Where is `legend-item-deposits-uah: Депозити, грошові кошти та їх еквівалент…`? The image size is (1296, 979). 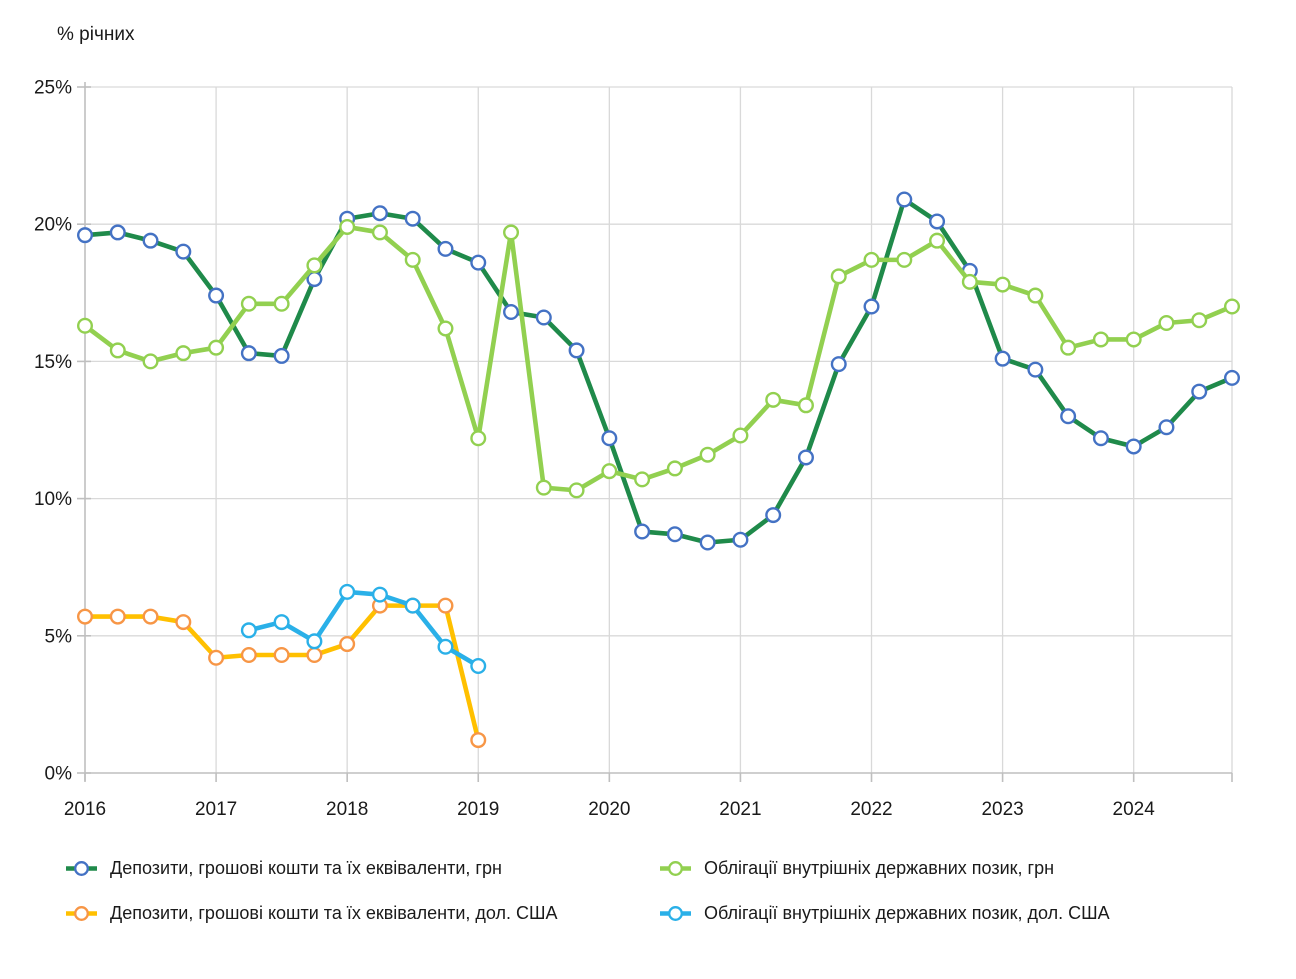 legend-item-deposits-uah: Депозити, грошові кошти та їх еквівалент… is located at coordinates (363, 868).